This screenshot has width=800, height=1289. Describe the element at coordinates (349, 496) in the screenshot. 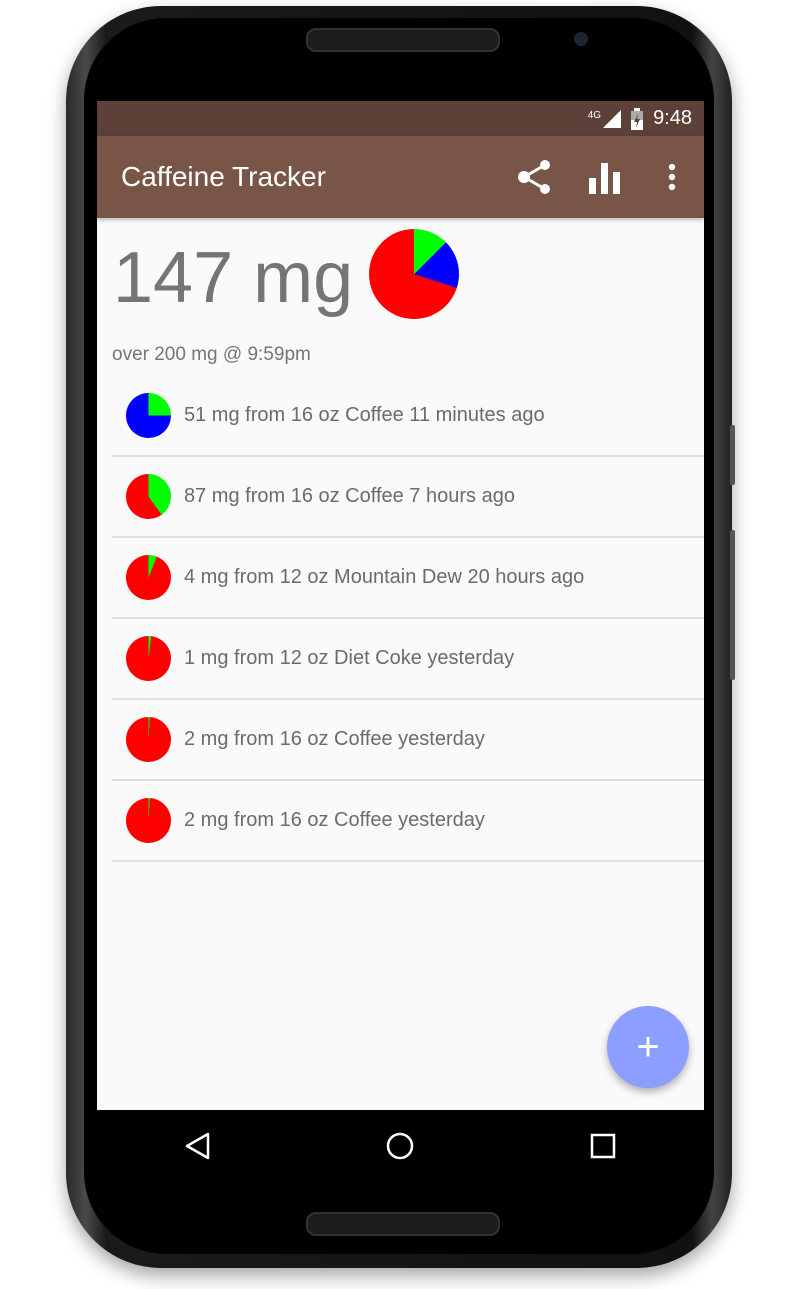

I see `entry-text: 87 mg from 16 oz Coffee 7 hours ago` at that location.